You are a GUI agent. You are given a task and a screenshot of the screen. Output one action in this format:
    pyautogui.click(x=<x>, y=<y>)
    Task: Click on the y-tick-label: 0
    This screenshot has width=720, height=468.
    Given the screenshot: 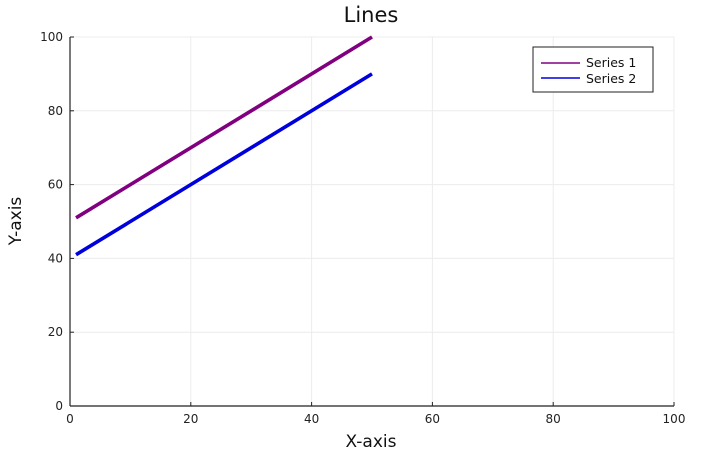 What is the action you would take?
    pyautogui.click(x=59, y=406)
    